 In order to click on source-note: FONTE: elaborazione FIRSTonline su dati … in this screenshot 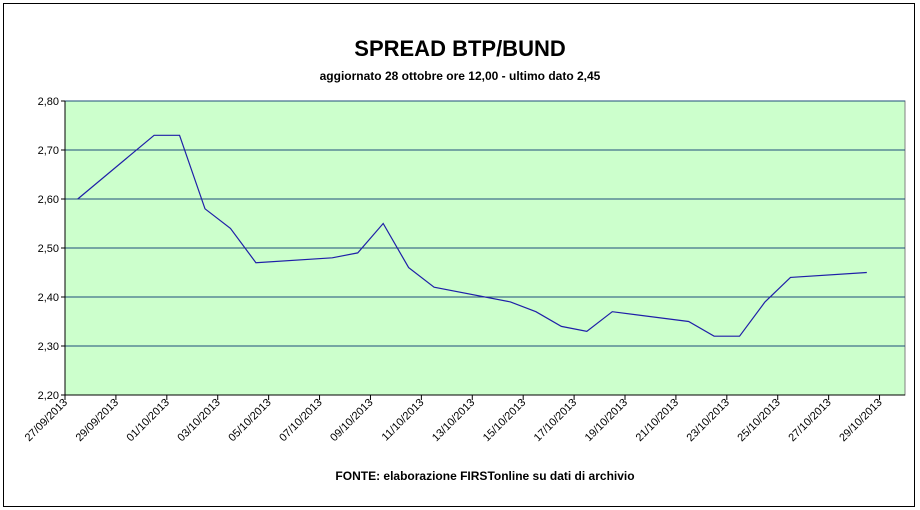, I will do `click(484, 476)`.